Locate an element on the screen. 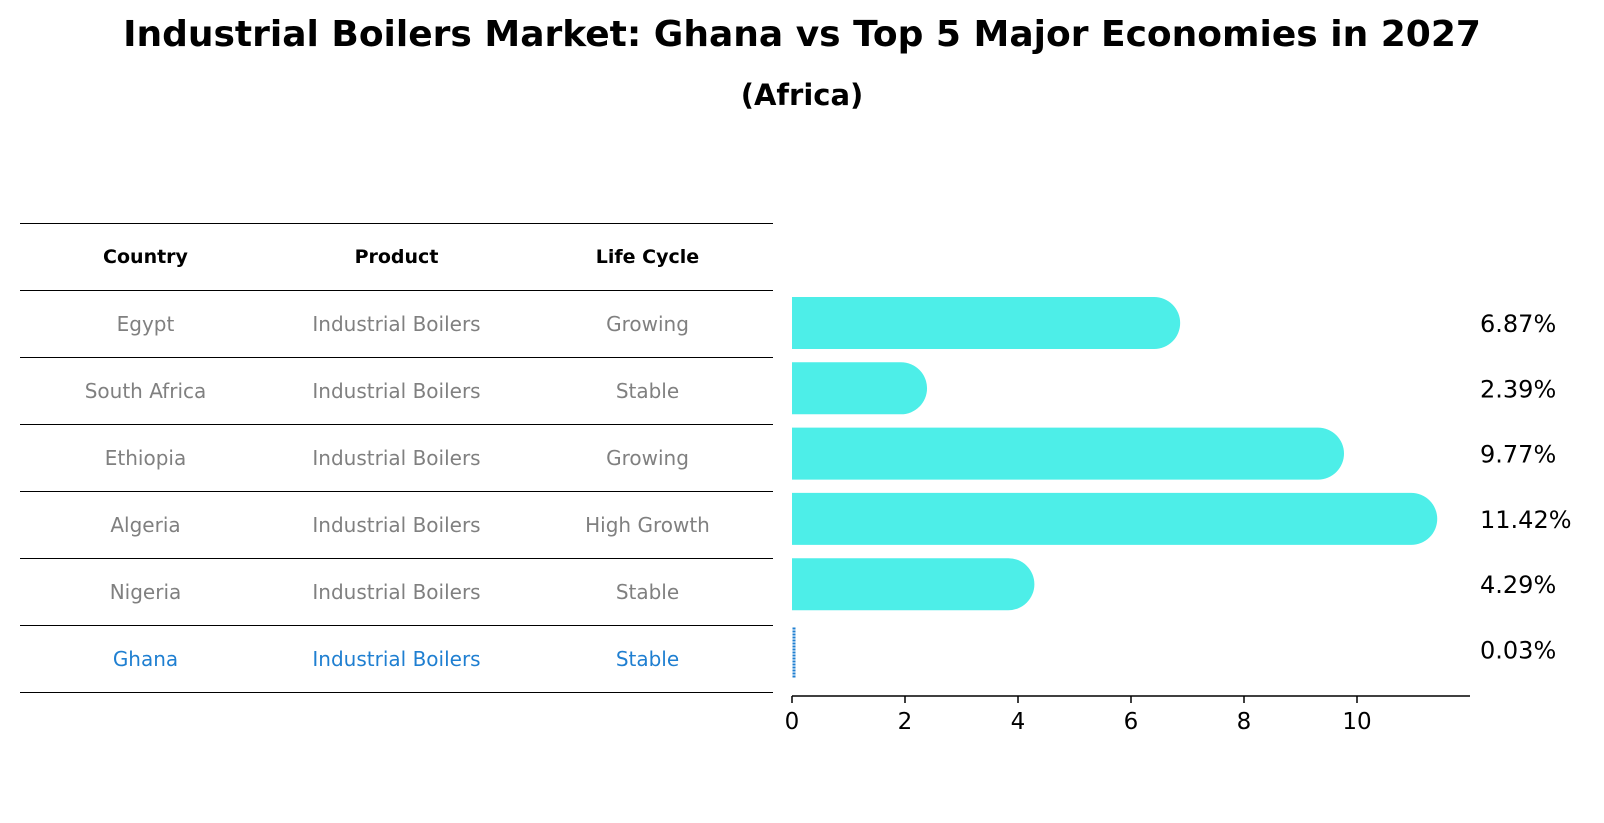 The height and width of the screenshot is (823, 1604). header-product: Product is located at coordinates (396, 257).